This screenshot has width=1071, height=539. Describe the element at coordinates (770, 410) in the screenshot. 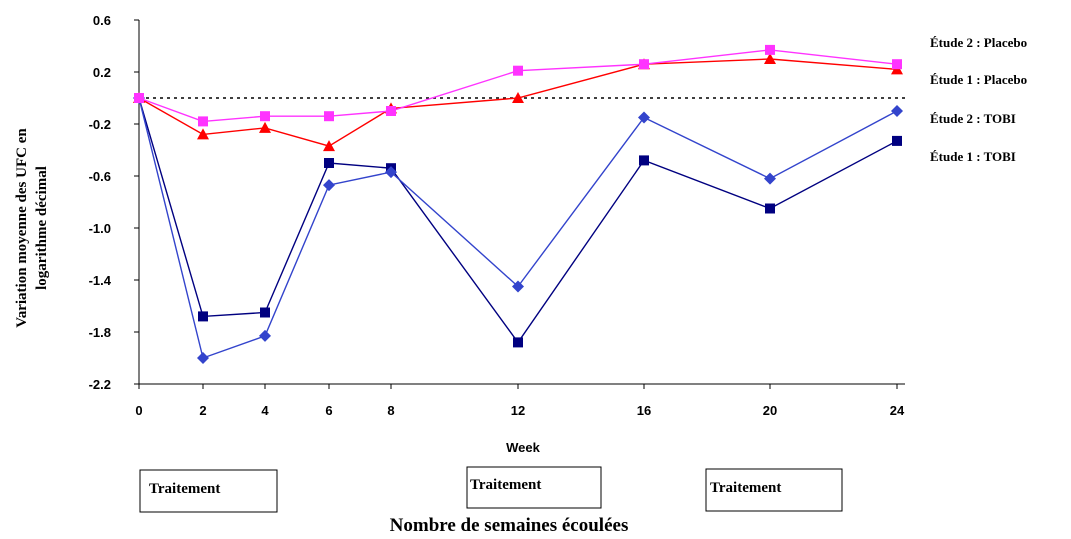

I see `x-tick-label: 20` at that location.